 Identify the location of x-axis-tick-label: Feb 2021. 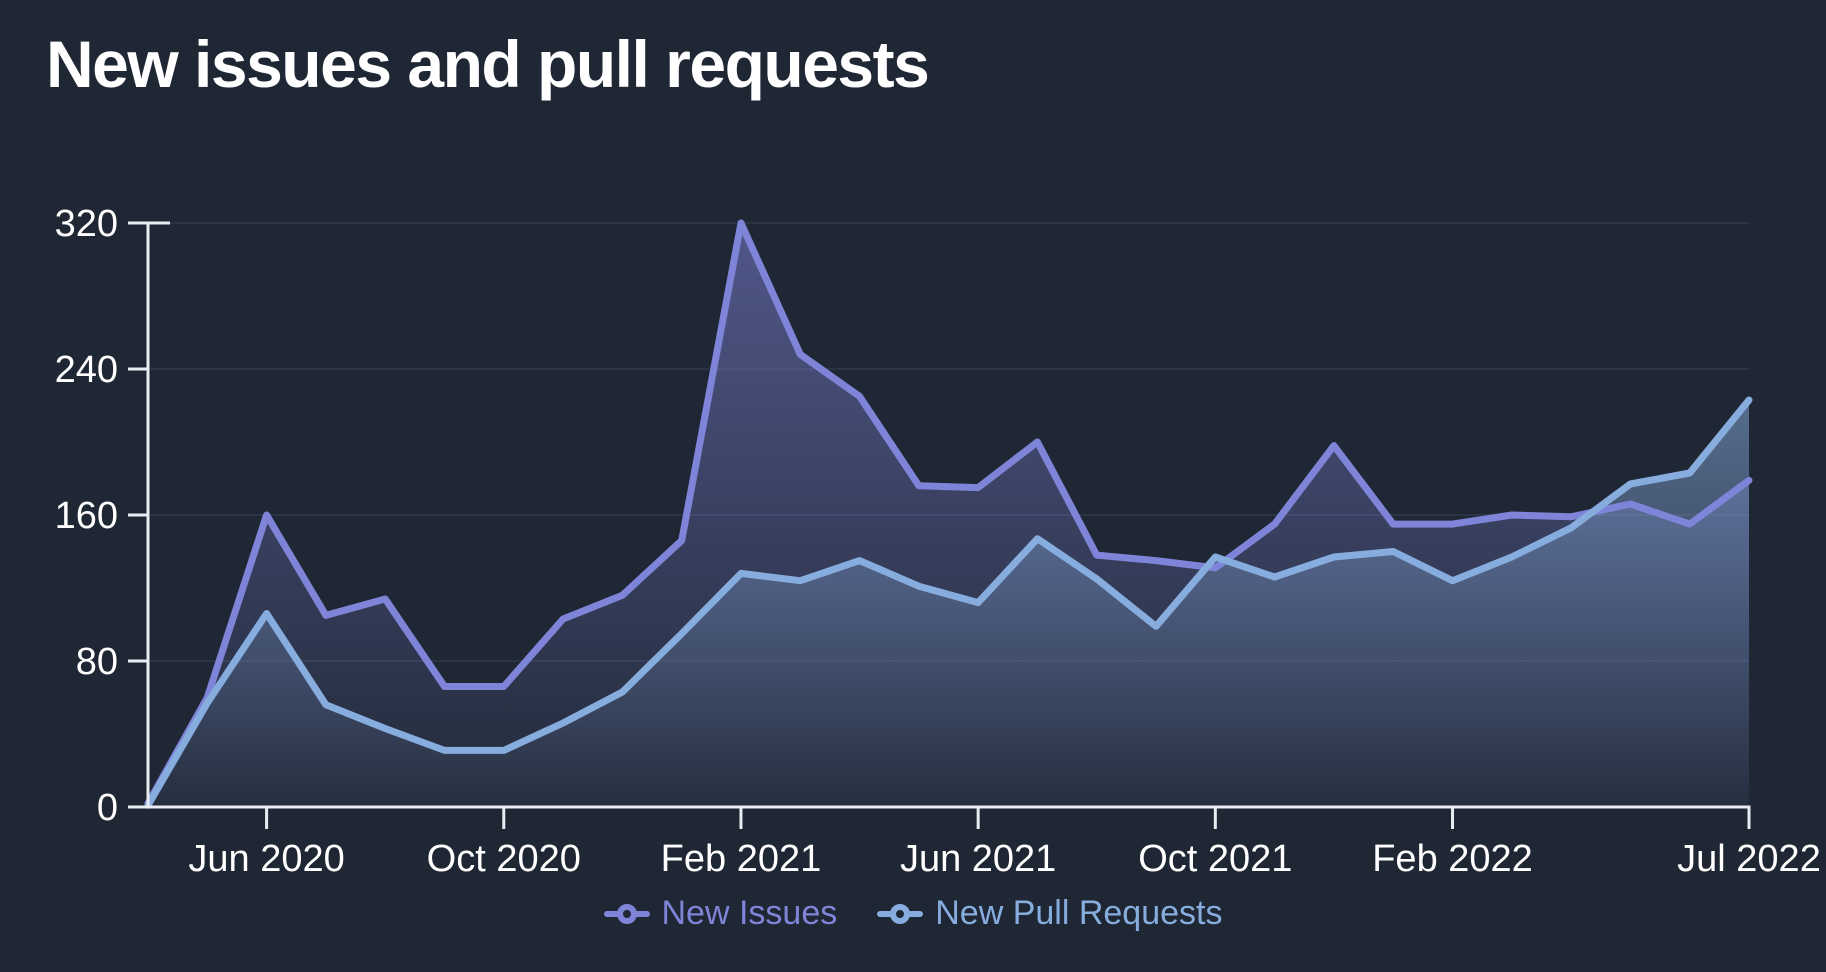
(741, 859).